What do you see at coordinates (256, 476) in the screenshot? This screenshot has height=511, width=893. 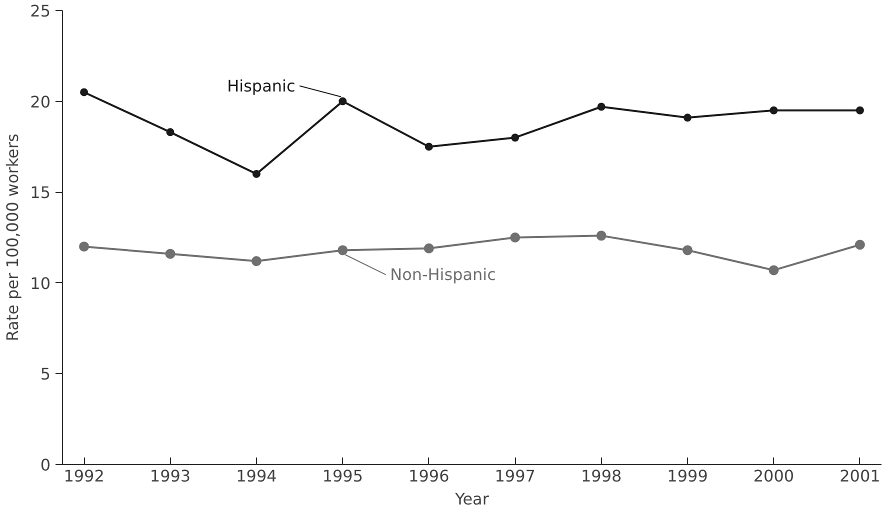 I see `x-tick-label: 1994` at bounding box center [256, 476].